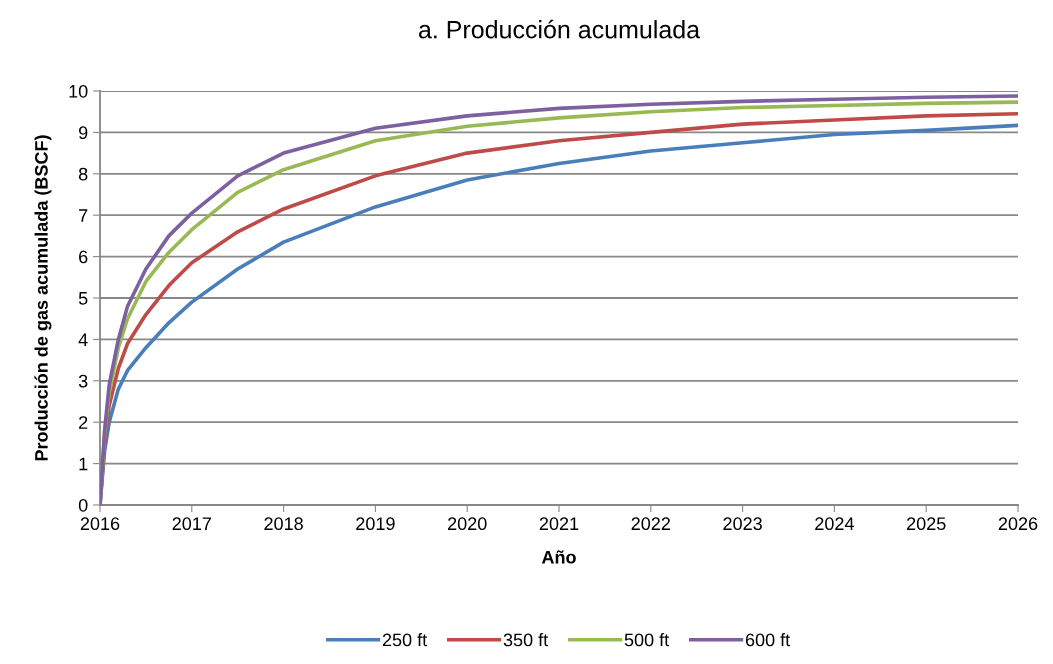  Describe the element at coordinates (405, 640) in the screenshot. I see `legend-label: 250 ft` at that location.